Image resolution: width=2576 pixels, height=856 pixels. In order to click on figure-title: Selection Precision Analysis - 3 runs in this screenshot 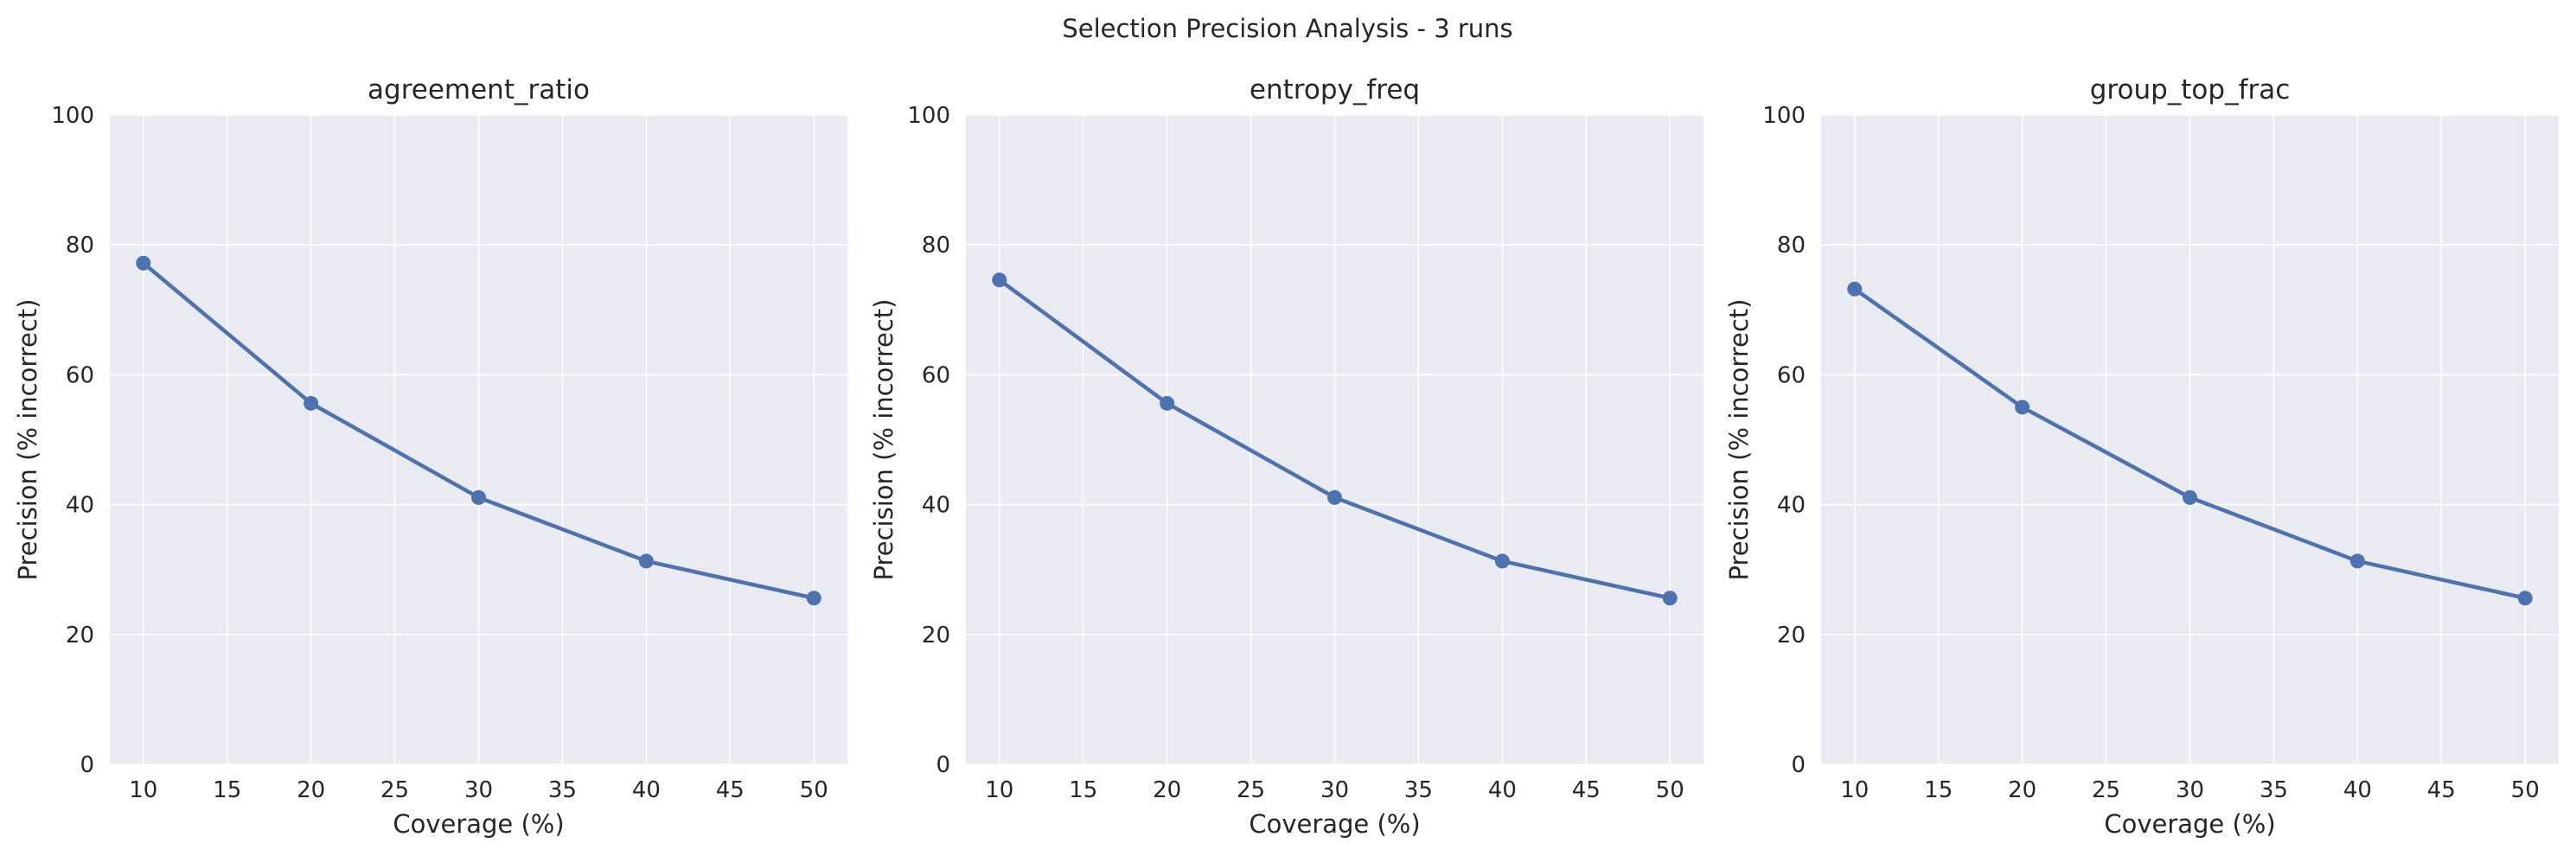, I will do `click(1287, 29)`.